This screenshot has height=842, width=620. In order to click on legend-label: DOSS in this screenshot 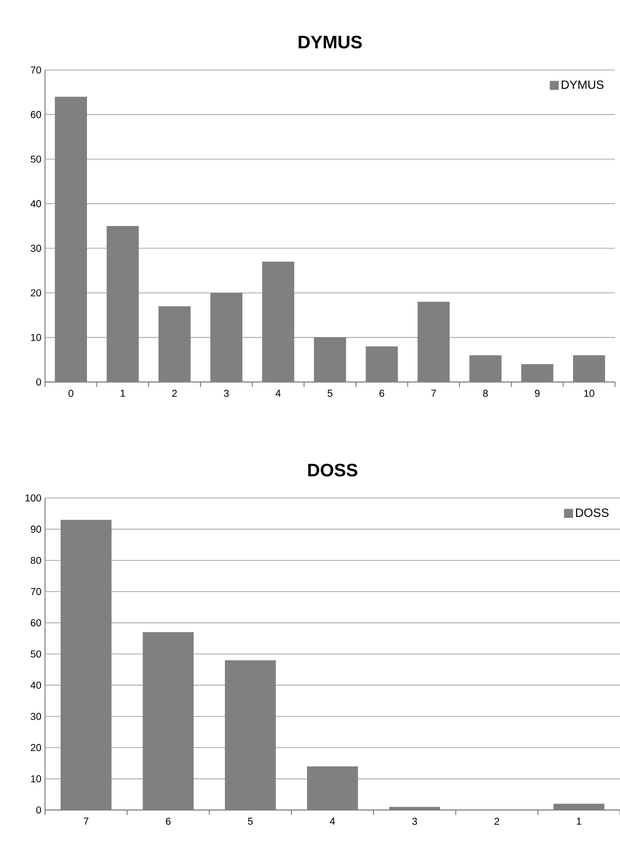, I will do `click(592, 512)`.